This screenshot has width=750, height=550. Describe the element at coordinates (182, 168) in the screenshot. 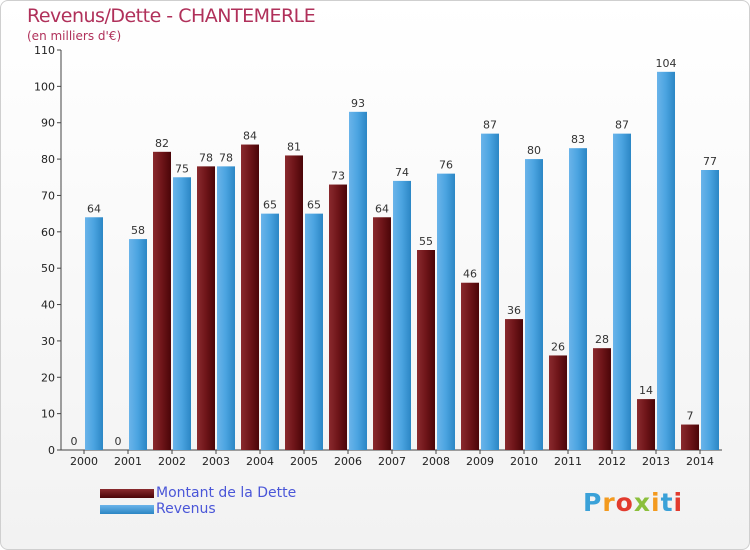

I see `bar-revenus-value-label: 75` at that location.